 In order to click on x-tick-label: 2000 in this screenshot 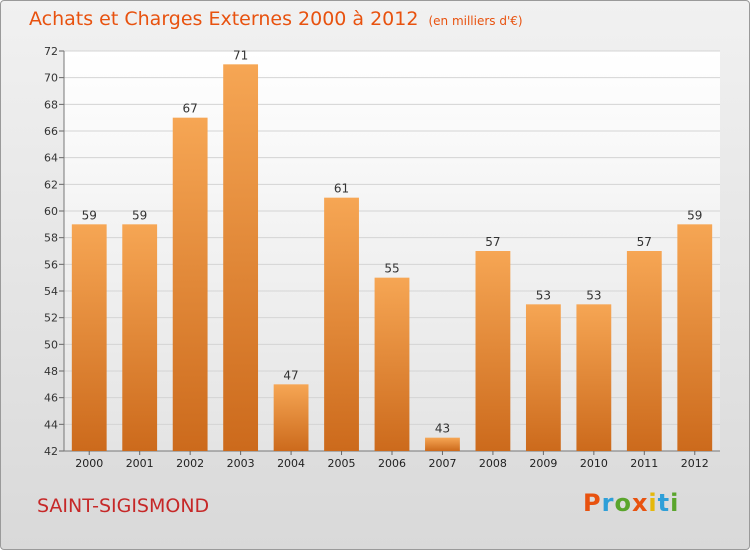, I will do `click(89, 463)`.